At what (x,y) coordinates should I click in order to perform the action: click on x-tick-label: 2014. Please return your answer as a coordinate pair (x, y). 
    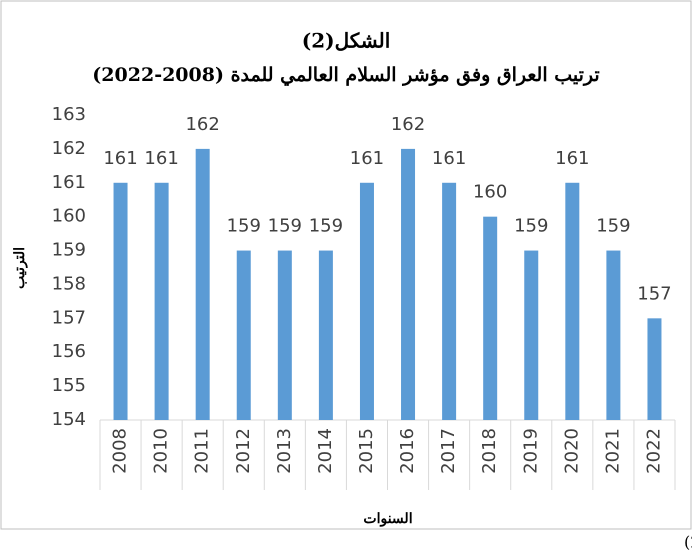
    Looking at the image, I should click on (325, 451).